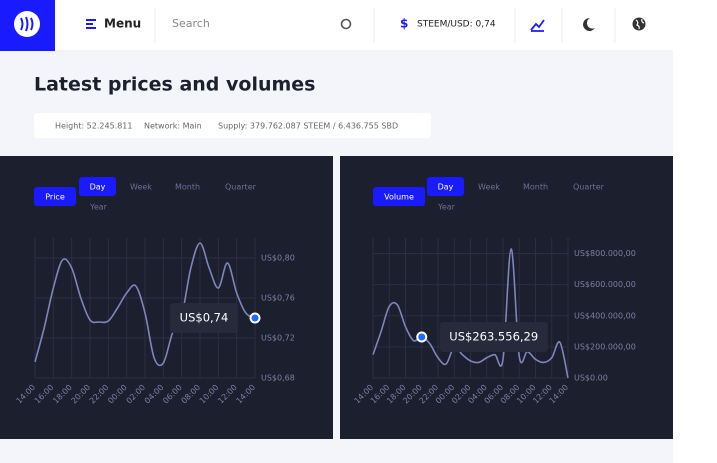  I want to click on tooltip-label: US$0,74, so click(204, 318).